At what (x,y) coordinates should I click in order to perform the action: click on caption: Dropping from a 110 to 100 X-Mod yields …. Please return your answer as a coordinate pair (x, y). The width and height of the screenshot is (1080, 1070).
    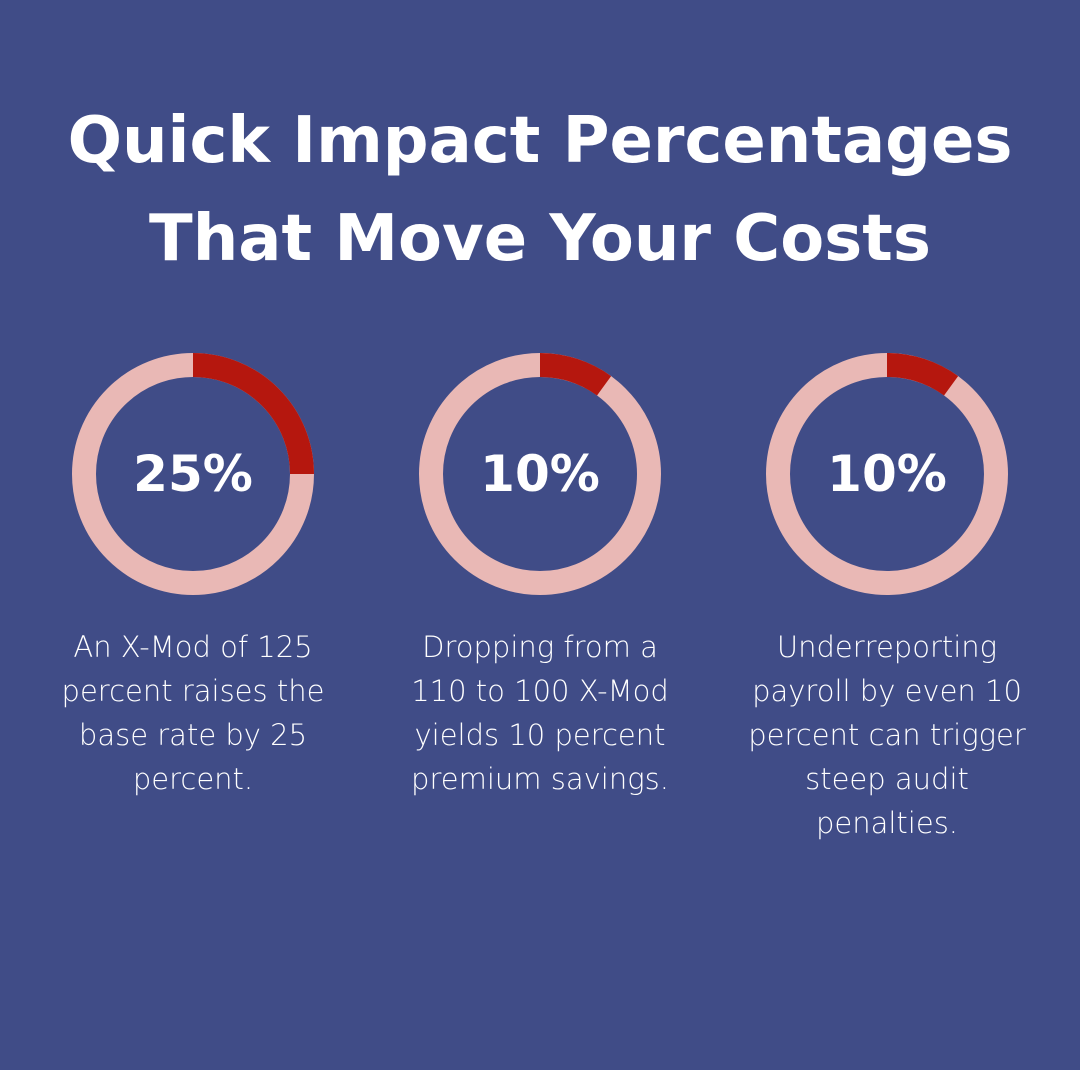
    Looking at the image, I should click on (540, 713).